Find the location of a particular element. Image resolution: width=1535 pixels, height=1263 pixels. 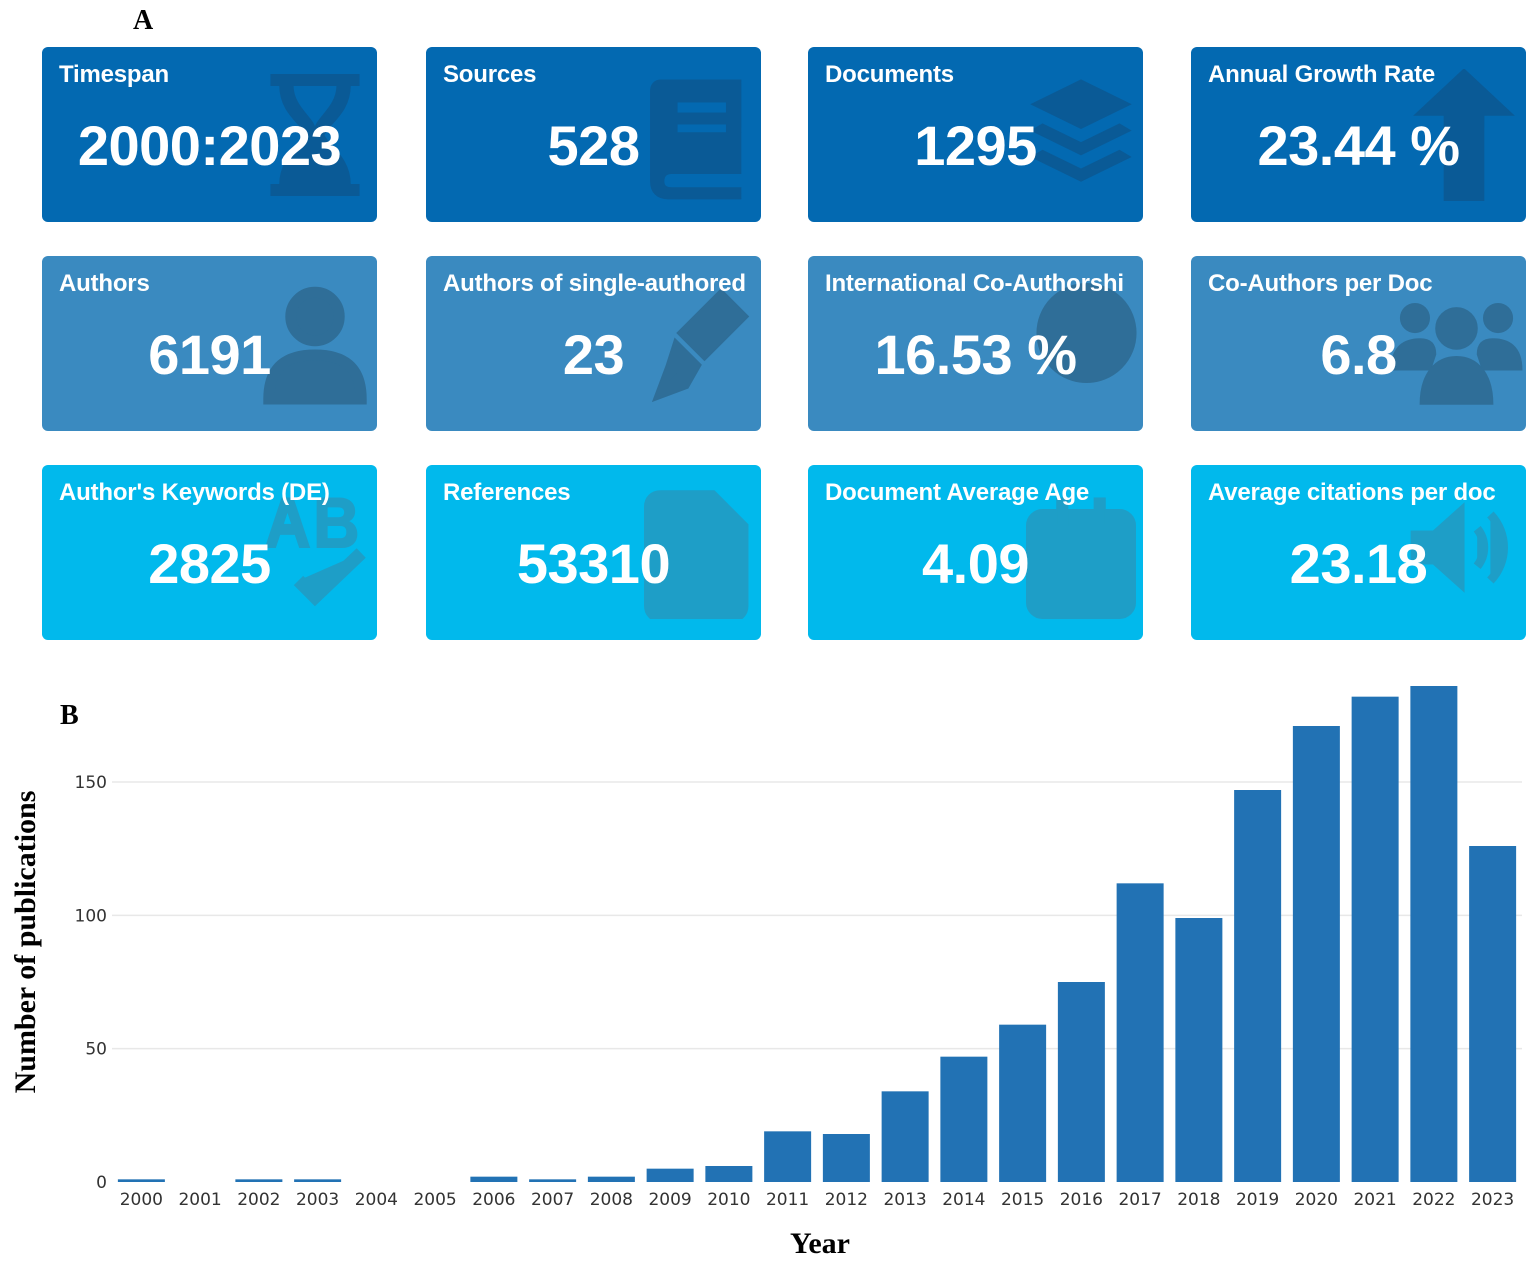

bar-2015 is located at coordinates (1023, 1103).